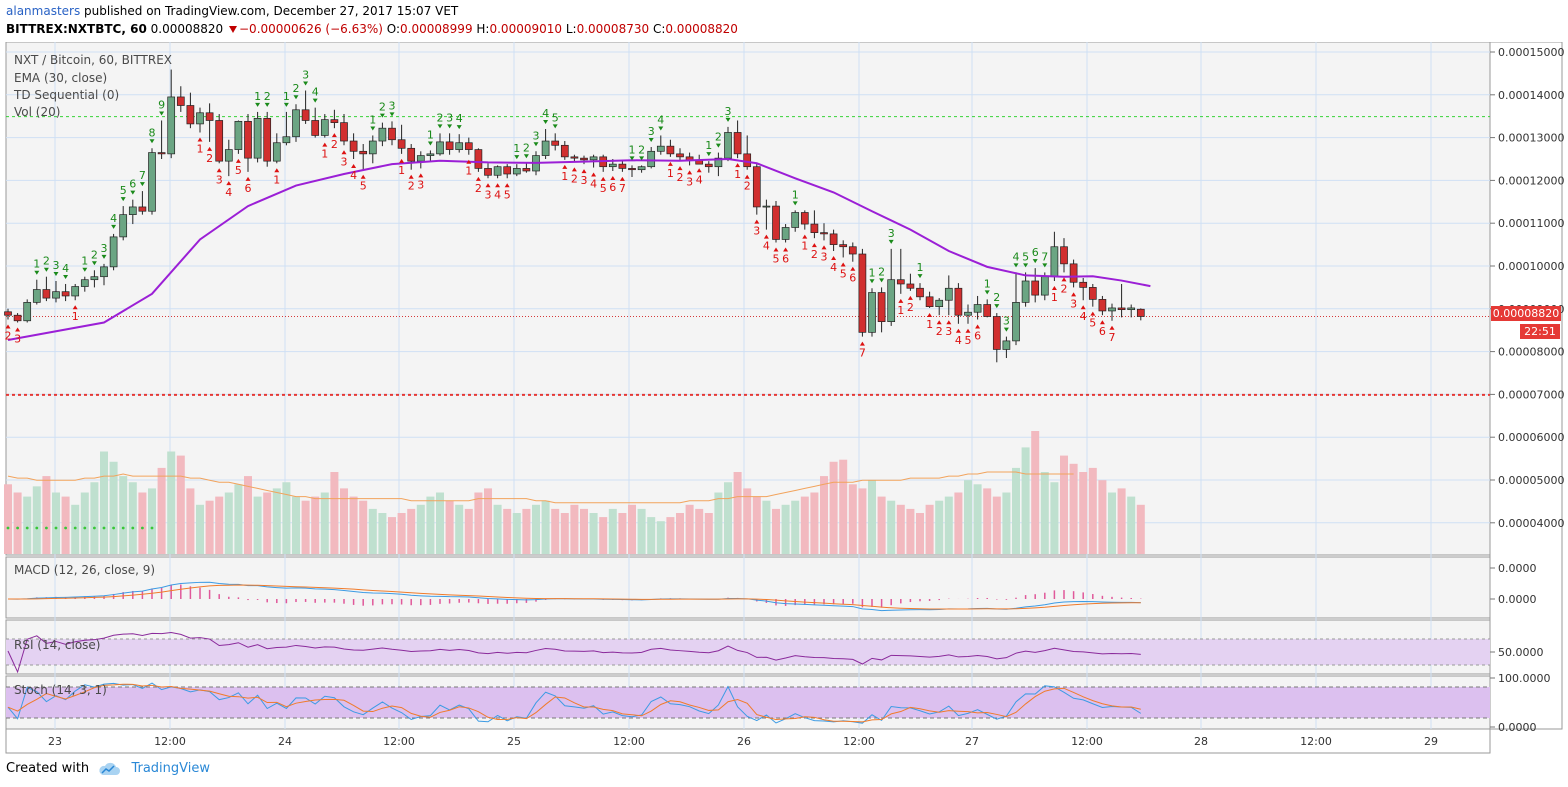 The height and width of the screenshot is (787, 1568). What do you see at coordinates (748, 702) in the screenshot?
I see `stoch-band` at bounding box center [748, 702].